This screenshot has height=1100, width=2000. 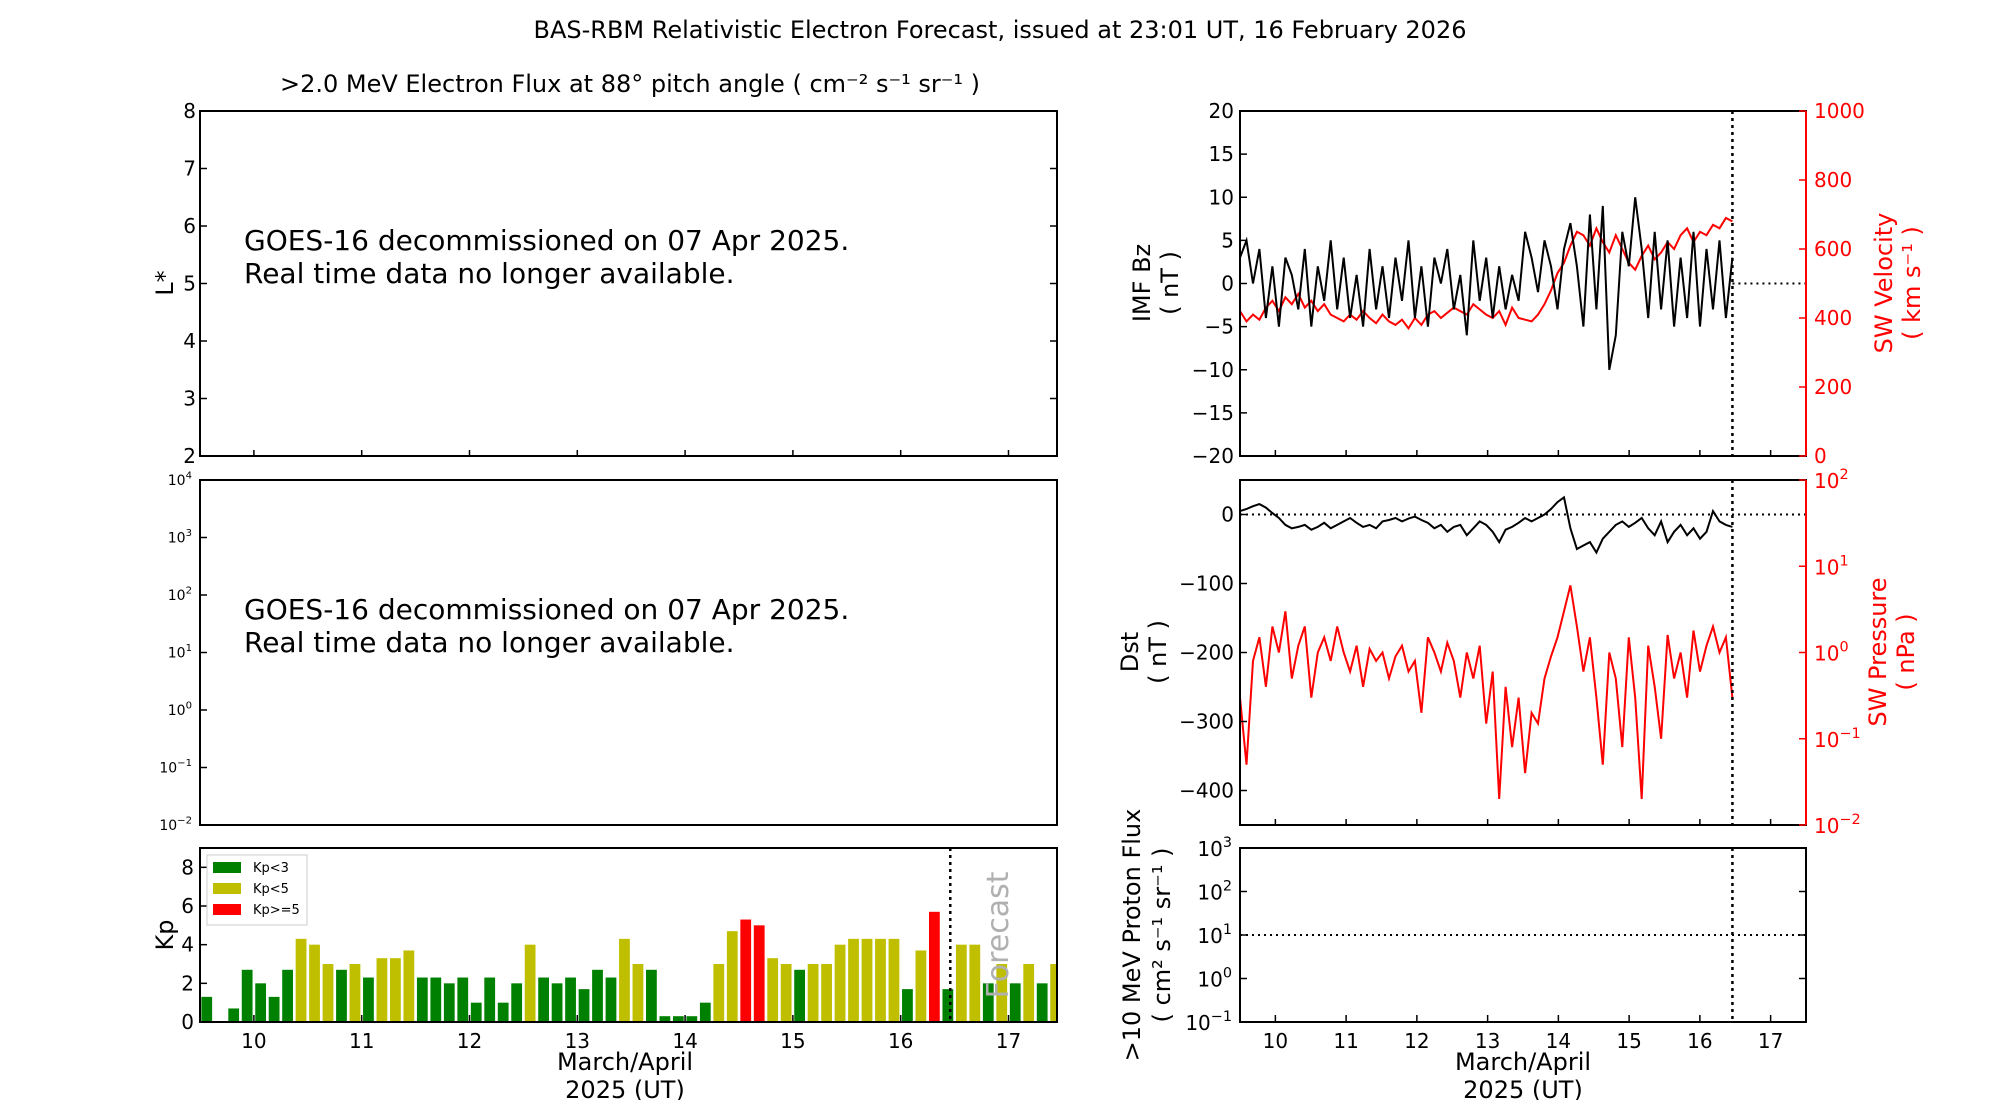 I want to click on kp-xtick-label: 17, so click(x=1008, y=1041).